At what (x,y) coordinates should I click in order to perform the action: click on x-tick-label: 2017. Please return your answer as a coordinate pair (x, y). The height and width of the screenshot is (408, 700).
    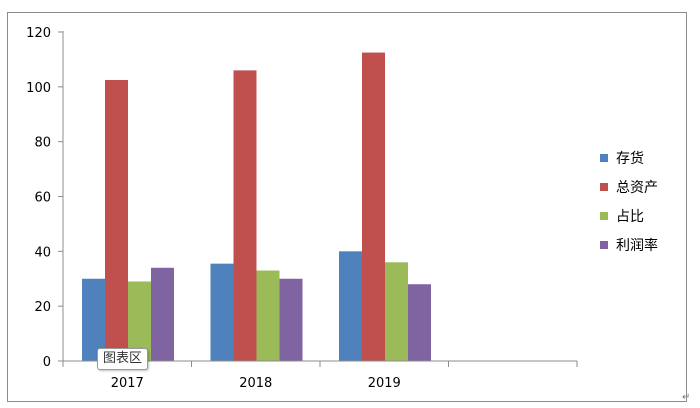
    Looking at the image, I should click on (127, 383).